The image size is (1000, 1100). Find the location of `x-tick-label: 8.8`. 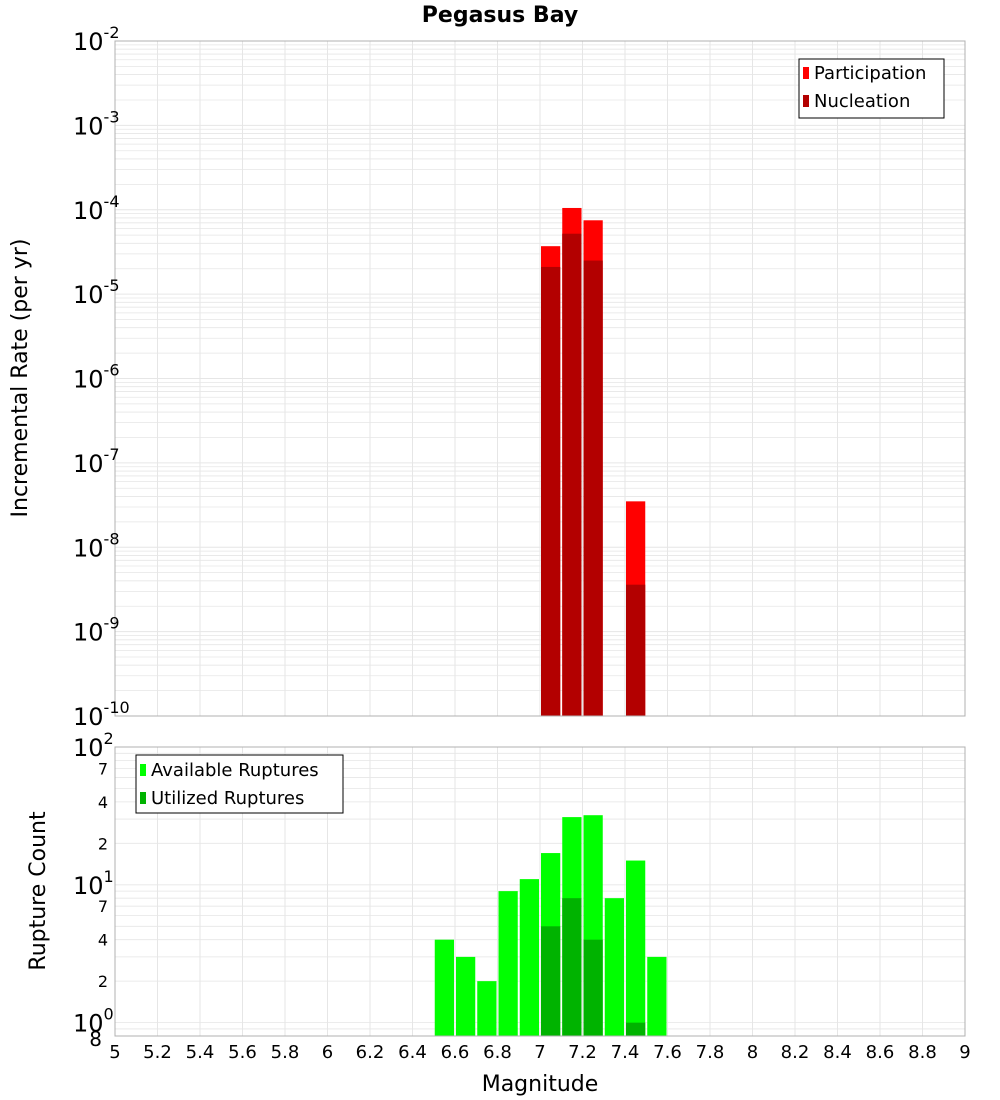

x-tick-label: 8.8 is located at coordinates (922, 1052).